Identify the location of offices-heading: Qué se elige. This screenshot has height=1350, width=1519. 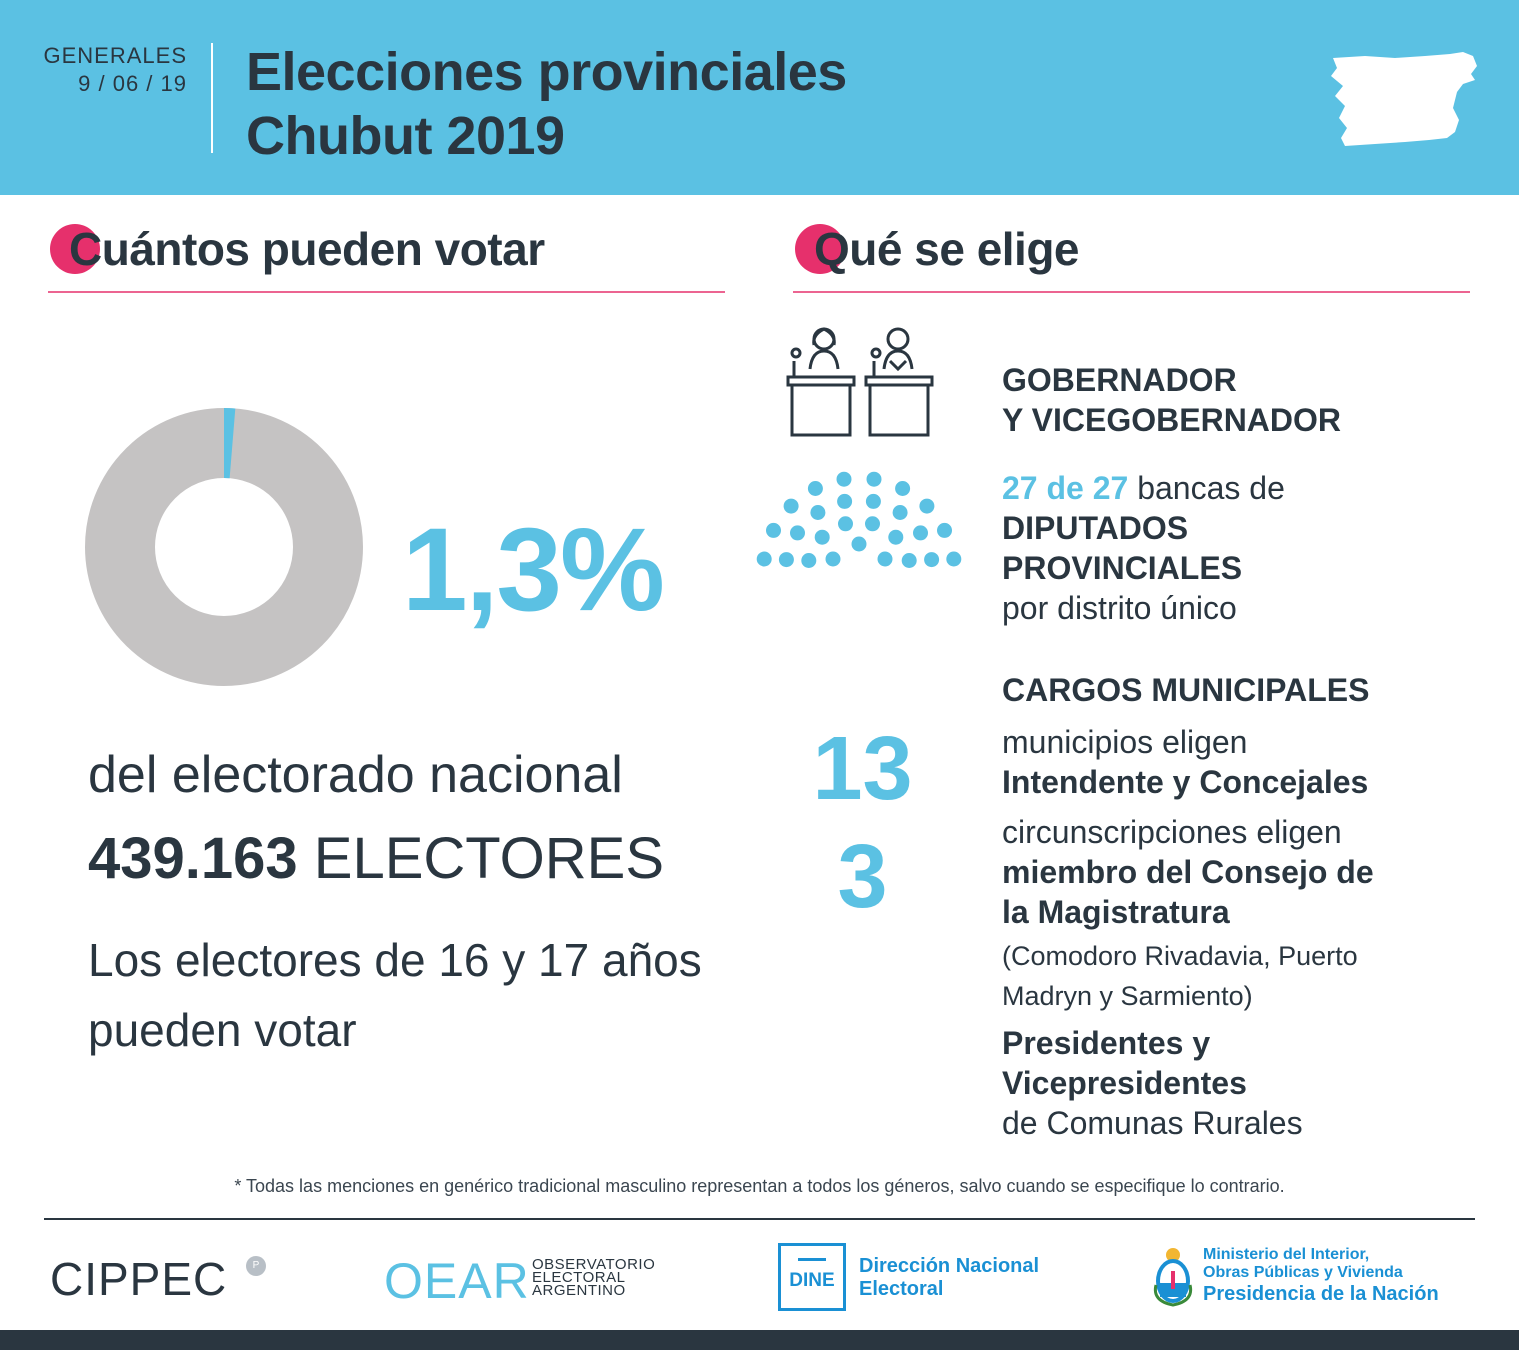
(947, 249).